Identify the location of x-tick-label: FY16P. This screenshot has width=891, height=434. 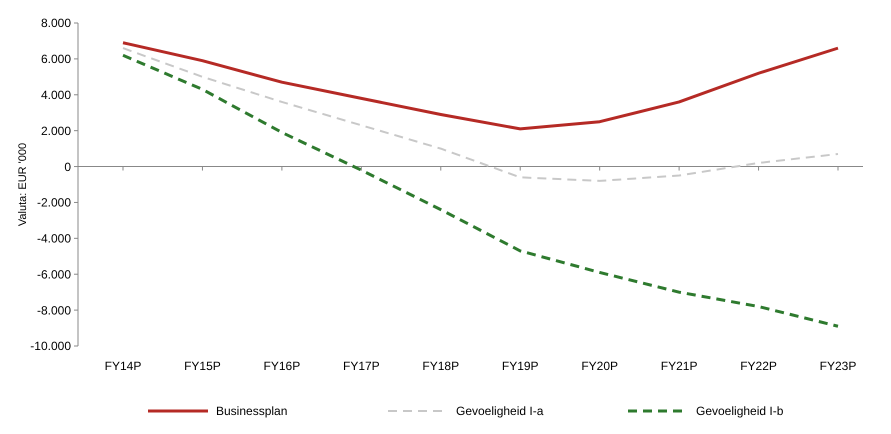
(282, 366).